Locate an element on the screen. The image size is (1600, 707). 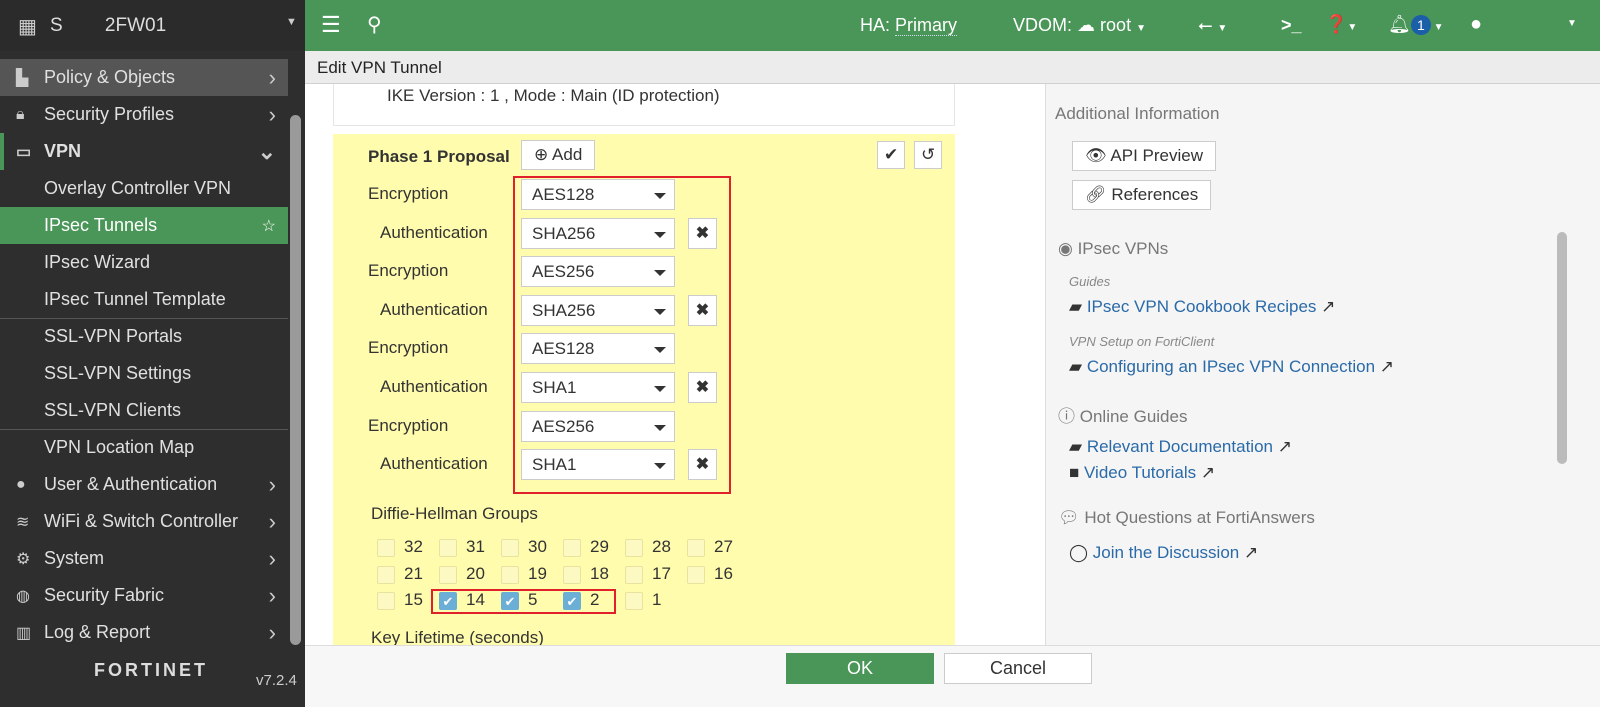
cookbook-link: ▰ IPsec VPN Cookbook Recipes ↗ is located at coordinates (1202, 306).